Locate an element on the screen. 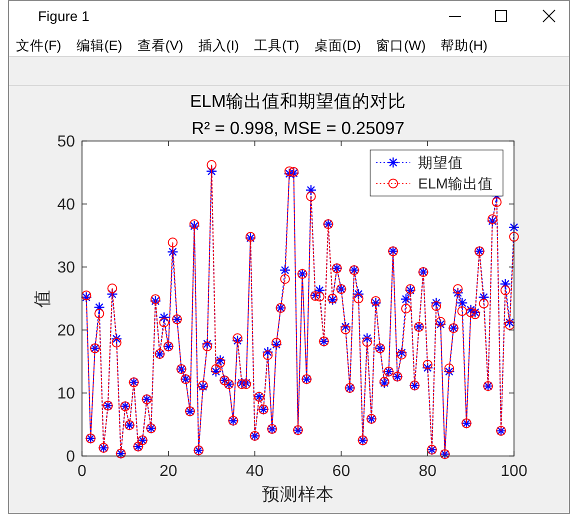 This screenshot has height=514, width=576. y-tick-label: 40 is located at coordinates (66, 205).